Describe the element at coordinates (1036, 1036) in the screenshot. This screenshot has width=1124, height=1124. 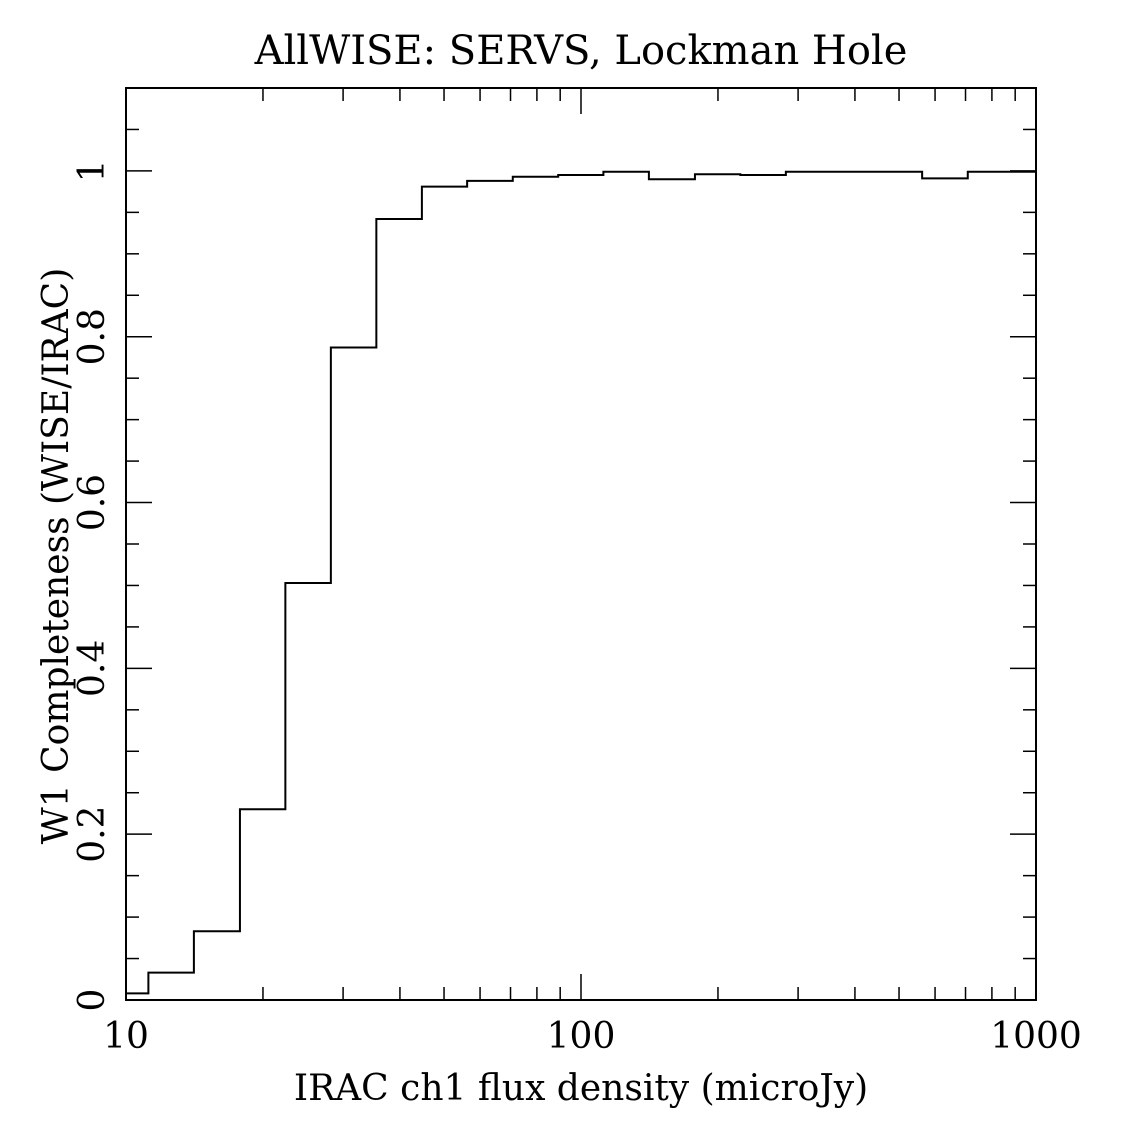
I see `x-tick-label: 1000` at that location.